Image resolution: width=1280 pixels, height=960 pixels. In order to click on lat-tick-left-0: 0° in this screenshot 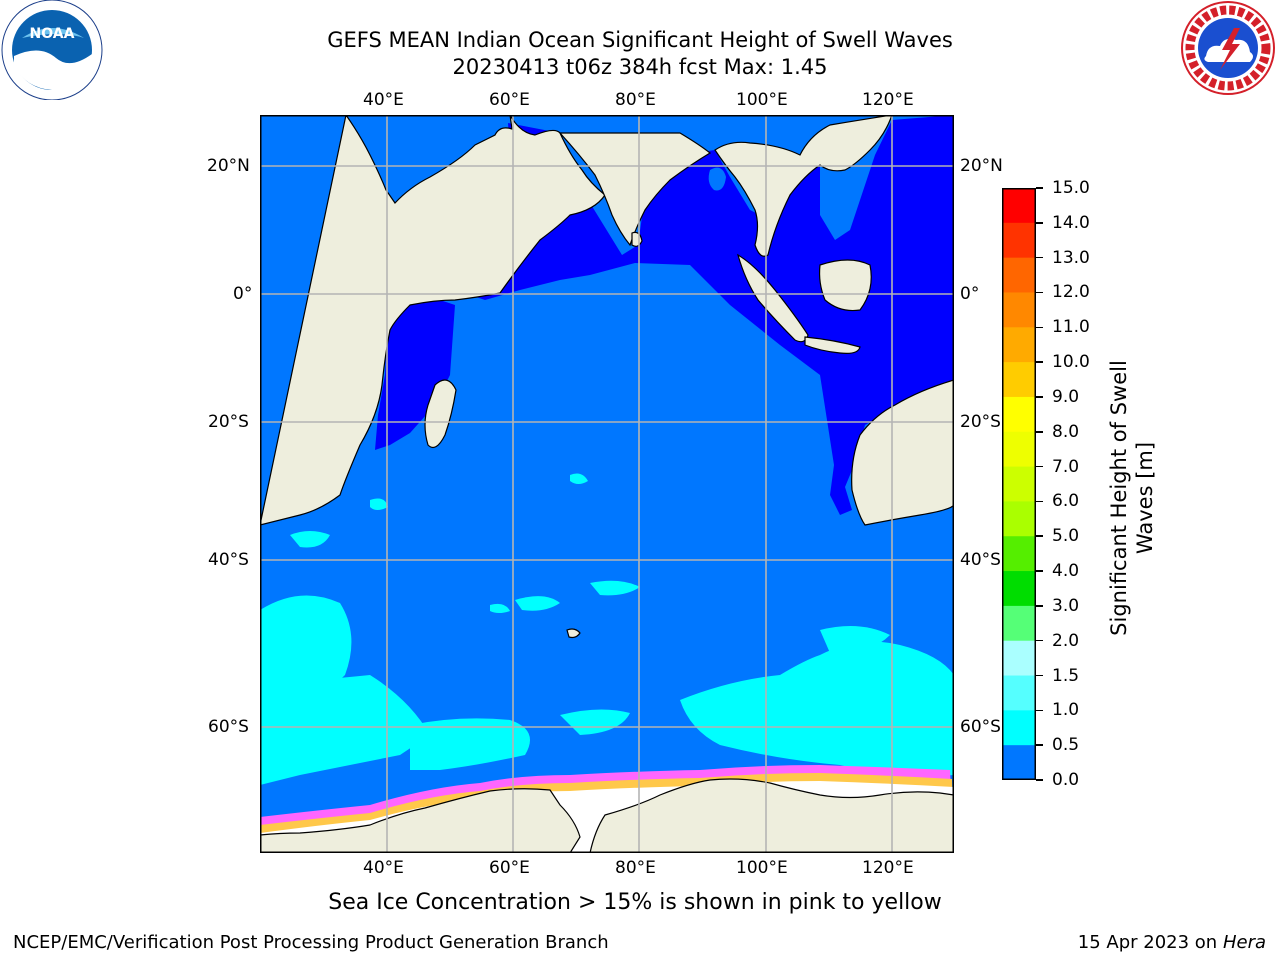, I will do `click(243, 294)`.